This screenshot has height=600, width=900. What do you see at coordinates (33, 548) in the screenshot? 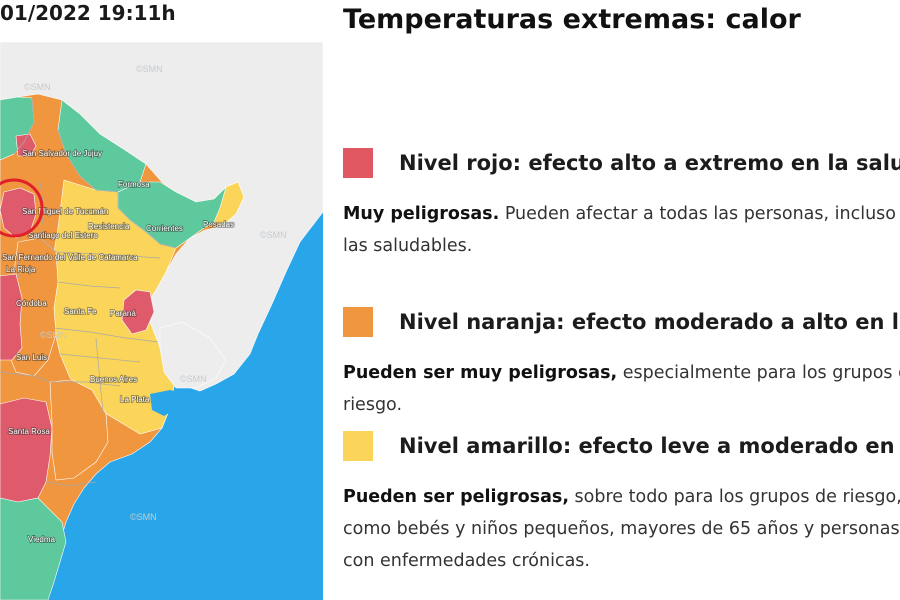
I see `region-green-south` at bounding box center [33, 548].